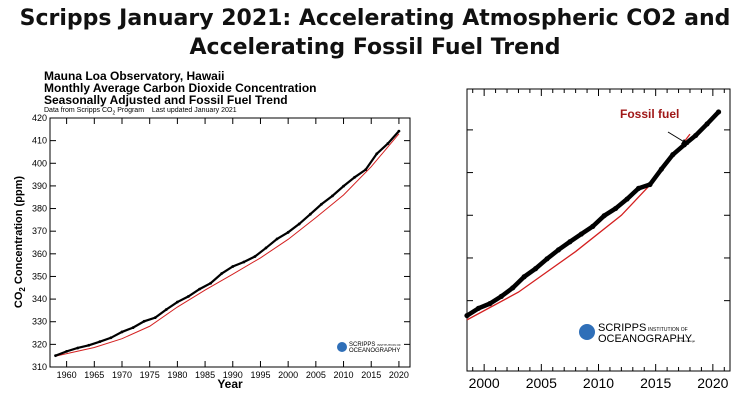  Describe the element at coordinates (39, 231) in the screenshot. I see `y-tick-label: 370` at that location.